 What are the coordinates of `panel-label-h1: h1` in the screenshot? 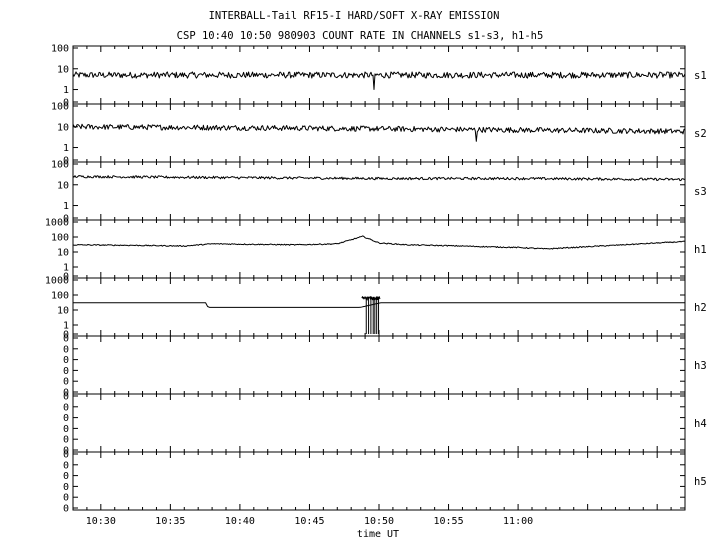 It's located at (700, 250).